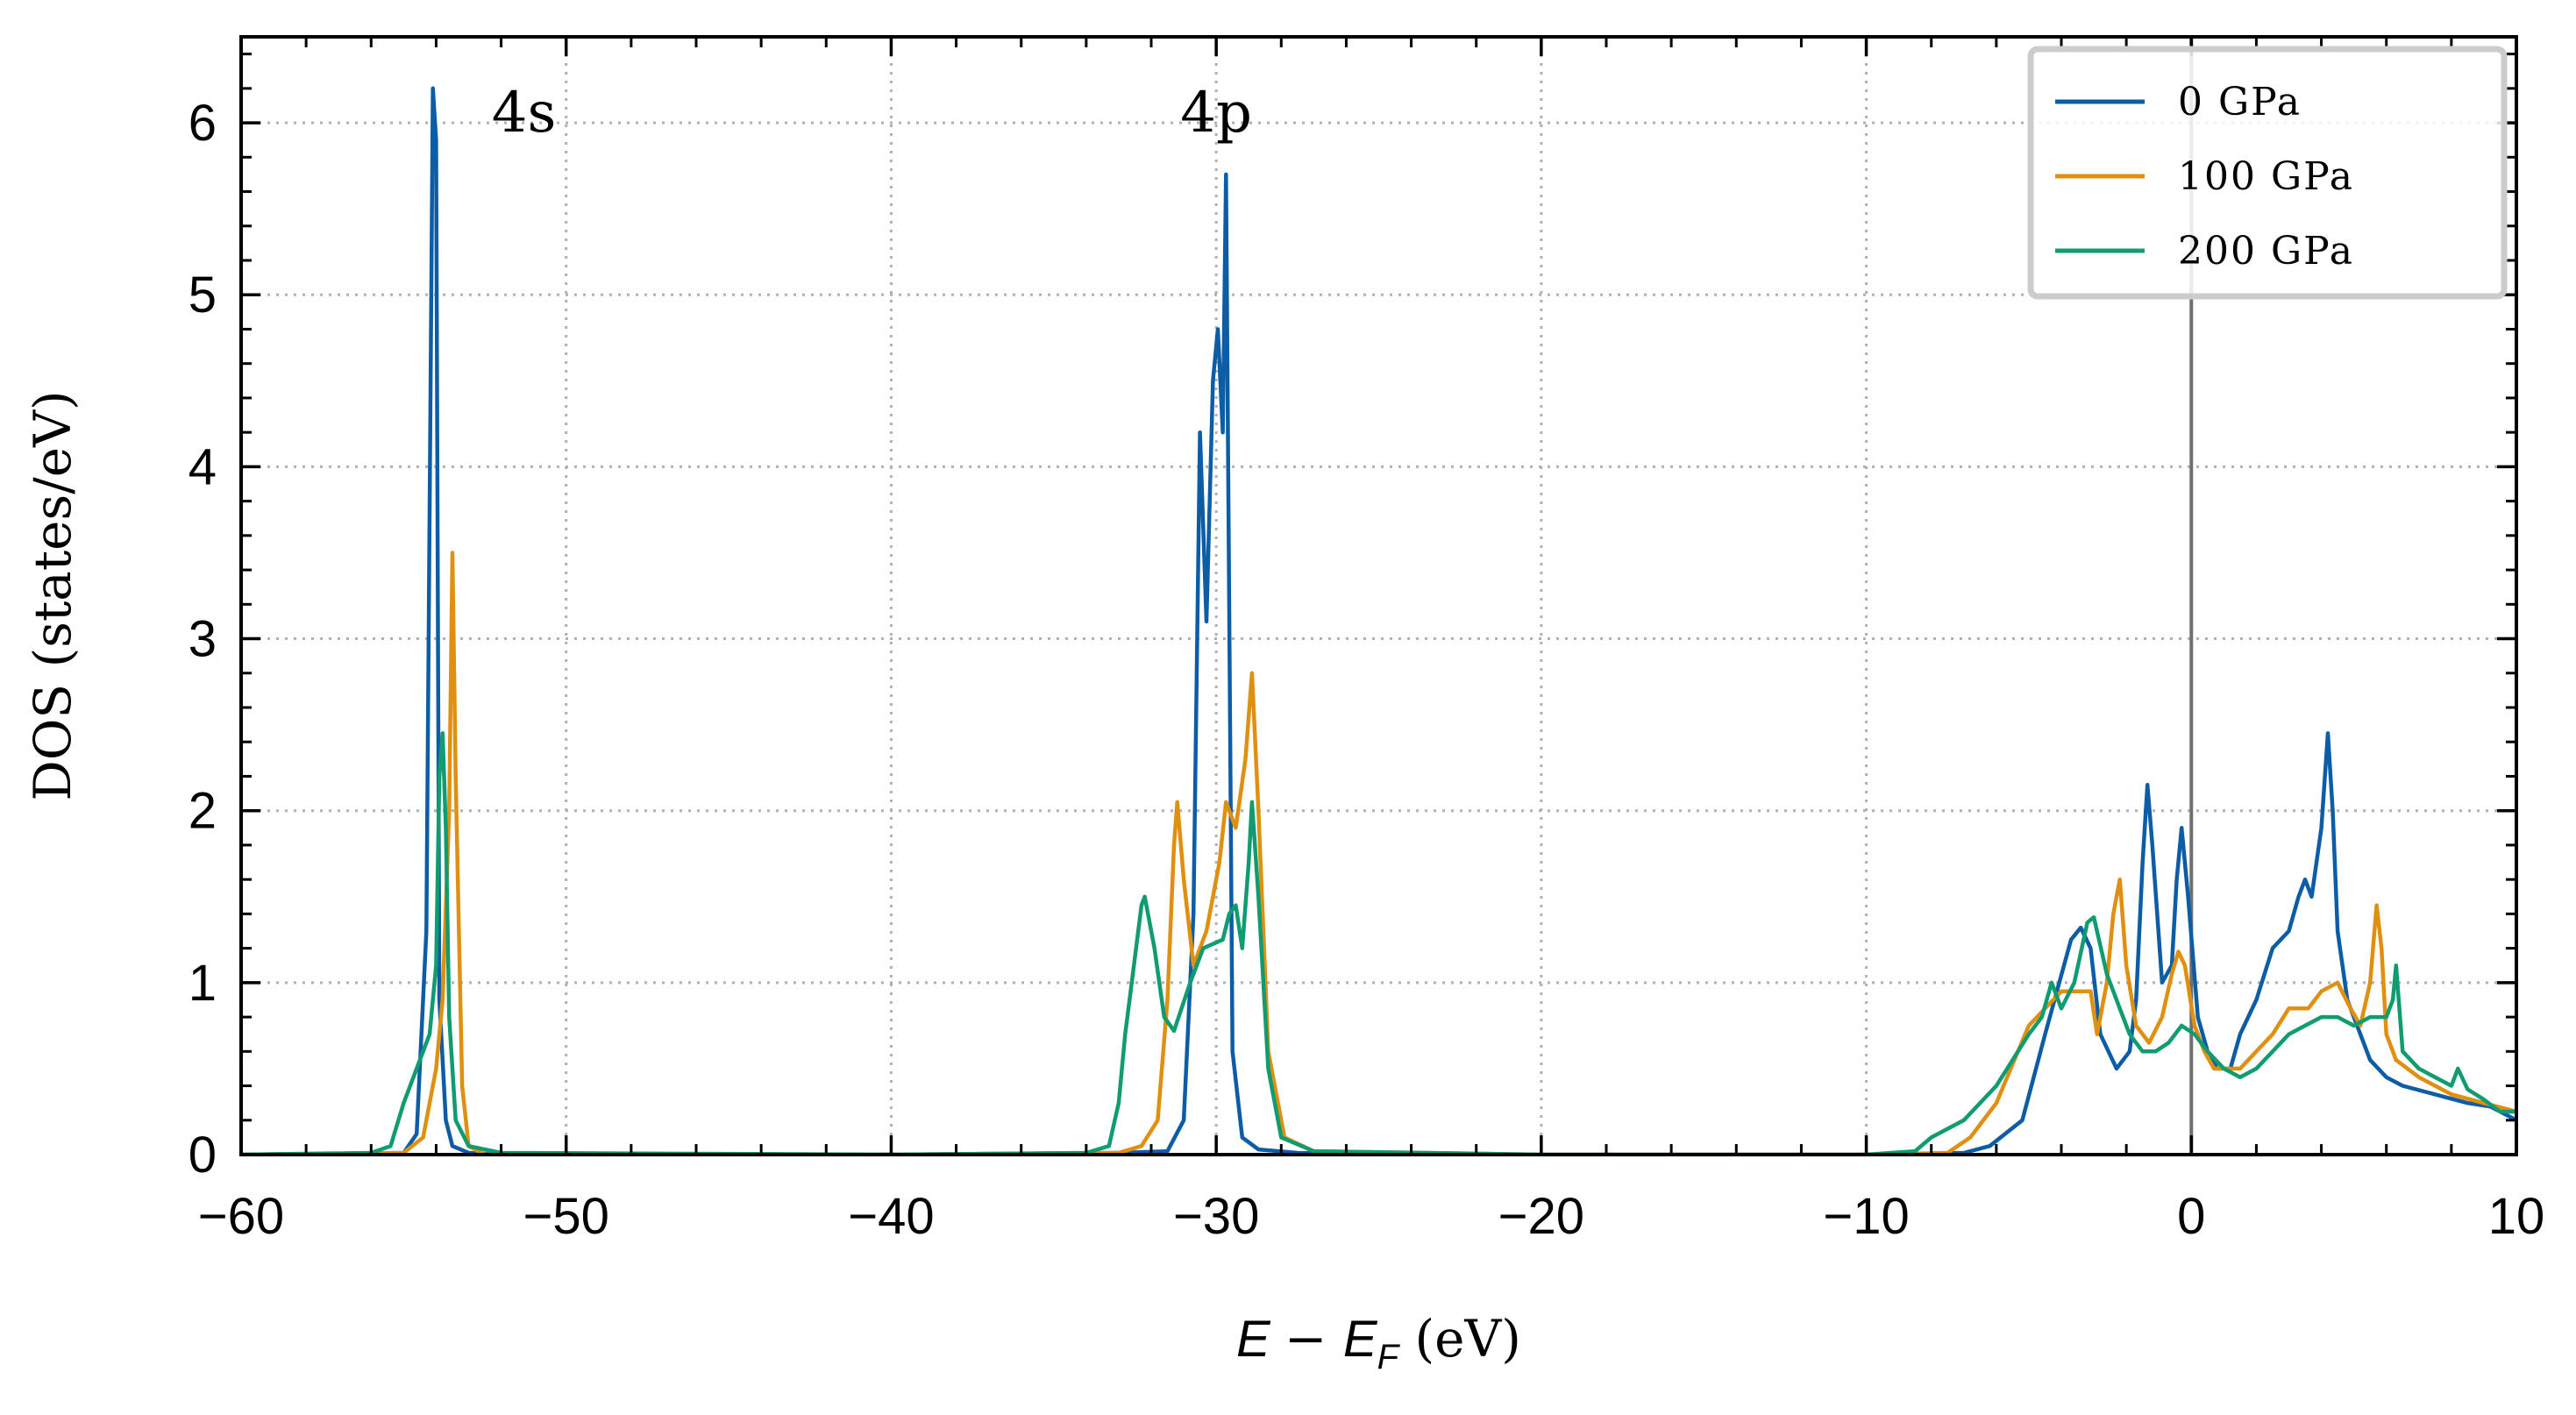 The image size is (2576, 1415). Describe the element at coordinates (1216, 1216) in the screenshot. I see `x-tick-label: −30` at that location.